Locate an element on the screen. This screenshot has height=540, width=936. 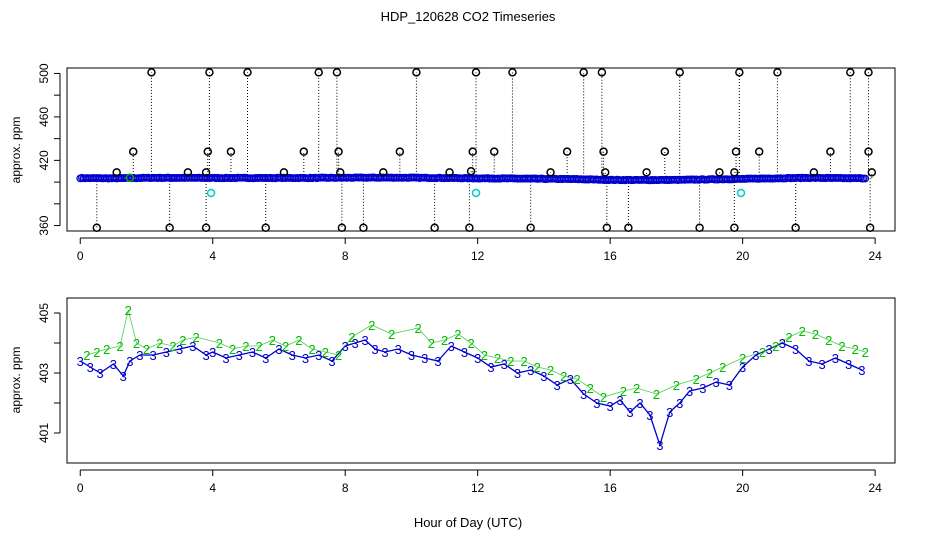
top-y-axis: 360 420 460 500 is located at coordinates (49, 149).